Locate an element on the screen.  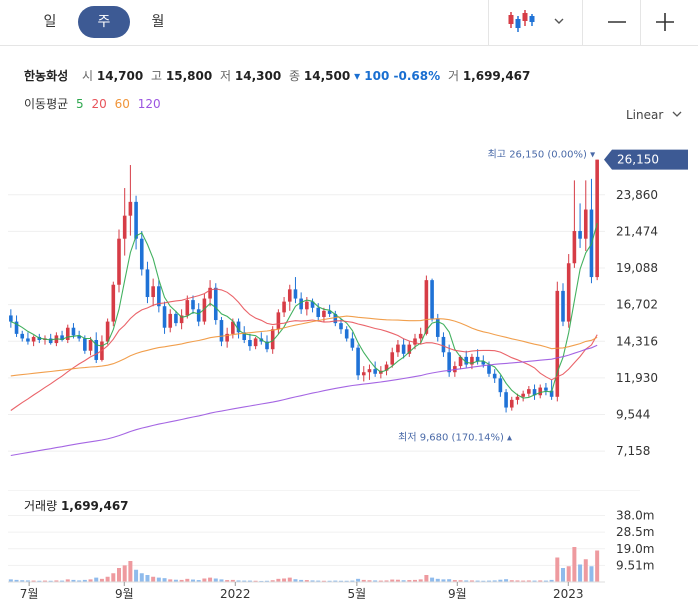
high-label: 고 is located at coordinates (157, 76).